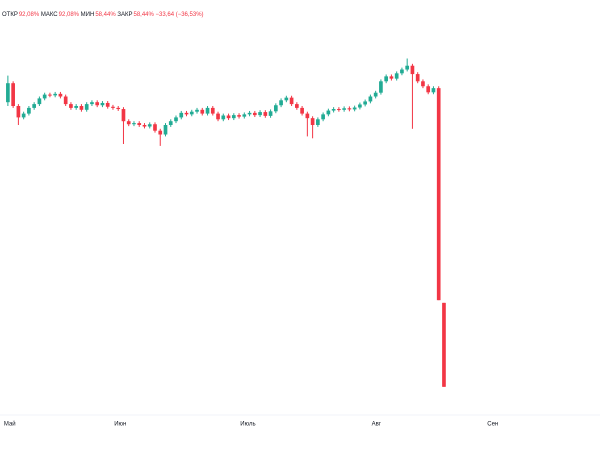  Describe the element at coordinates (492, 425) in the screenshot. I see `x-tick-label: Сен` at that location.